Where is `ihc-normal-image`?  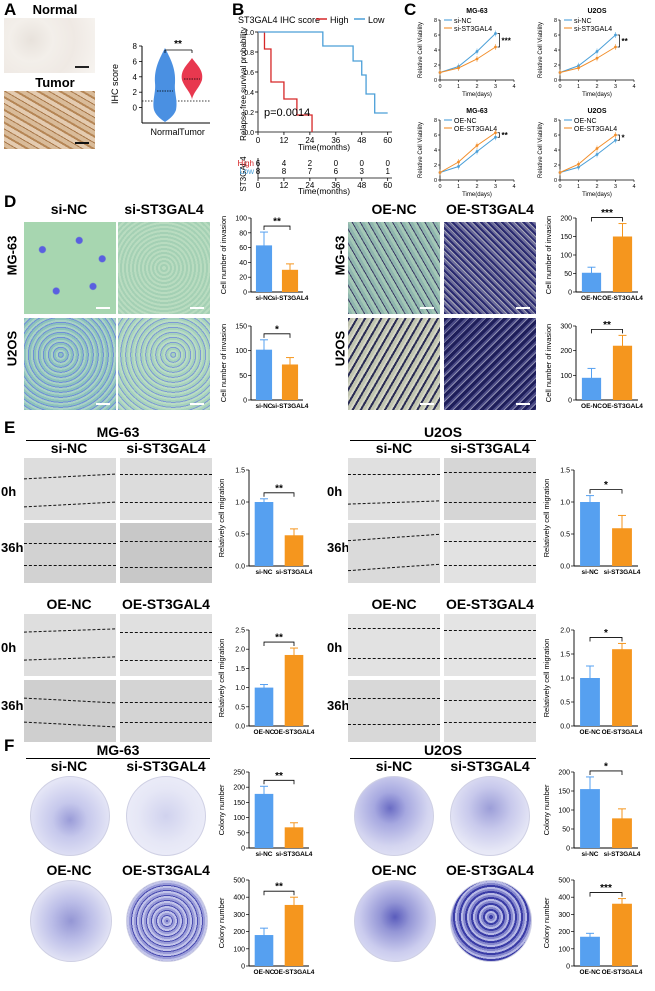
ihc-normal-image is located at coordinates (49, 45).